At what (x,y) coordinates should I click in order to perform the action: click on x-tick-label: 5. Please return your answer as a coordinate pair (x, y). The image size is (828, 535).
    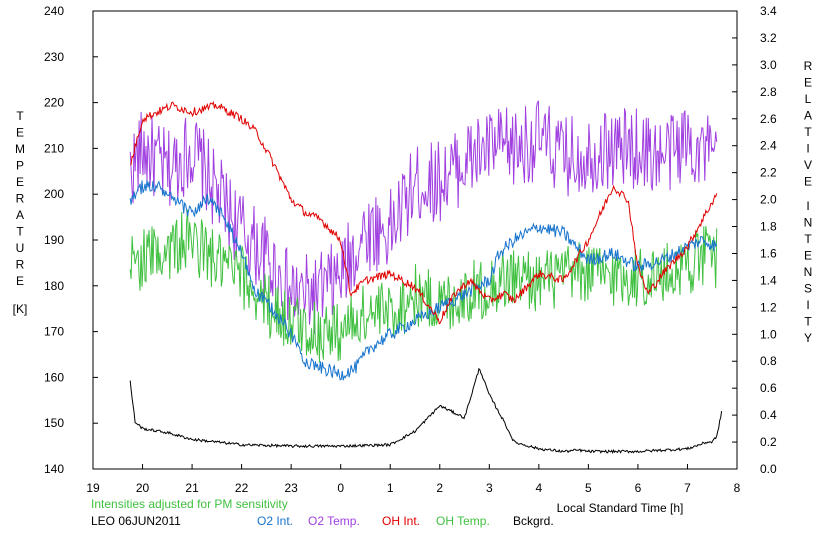
    Looking at the image, I should click on (588, 488).